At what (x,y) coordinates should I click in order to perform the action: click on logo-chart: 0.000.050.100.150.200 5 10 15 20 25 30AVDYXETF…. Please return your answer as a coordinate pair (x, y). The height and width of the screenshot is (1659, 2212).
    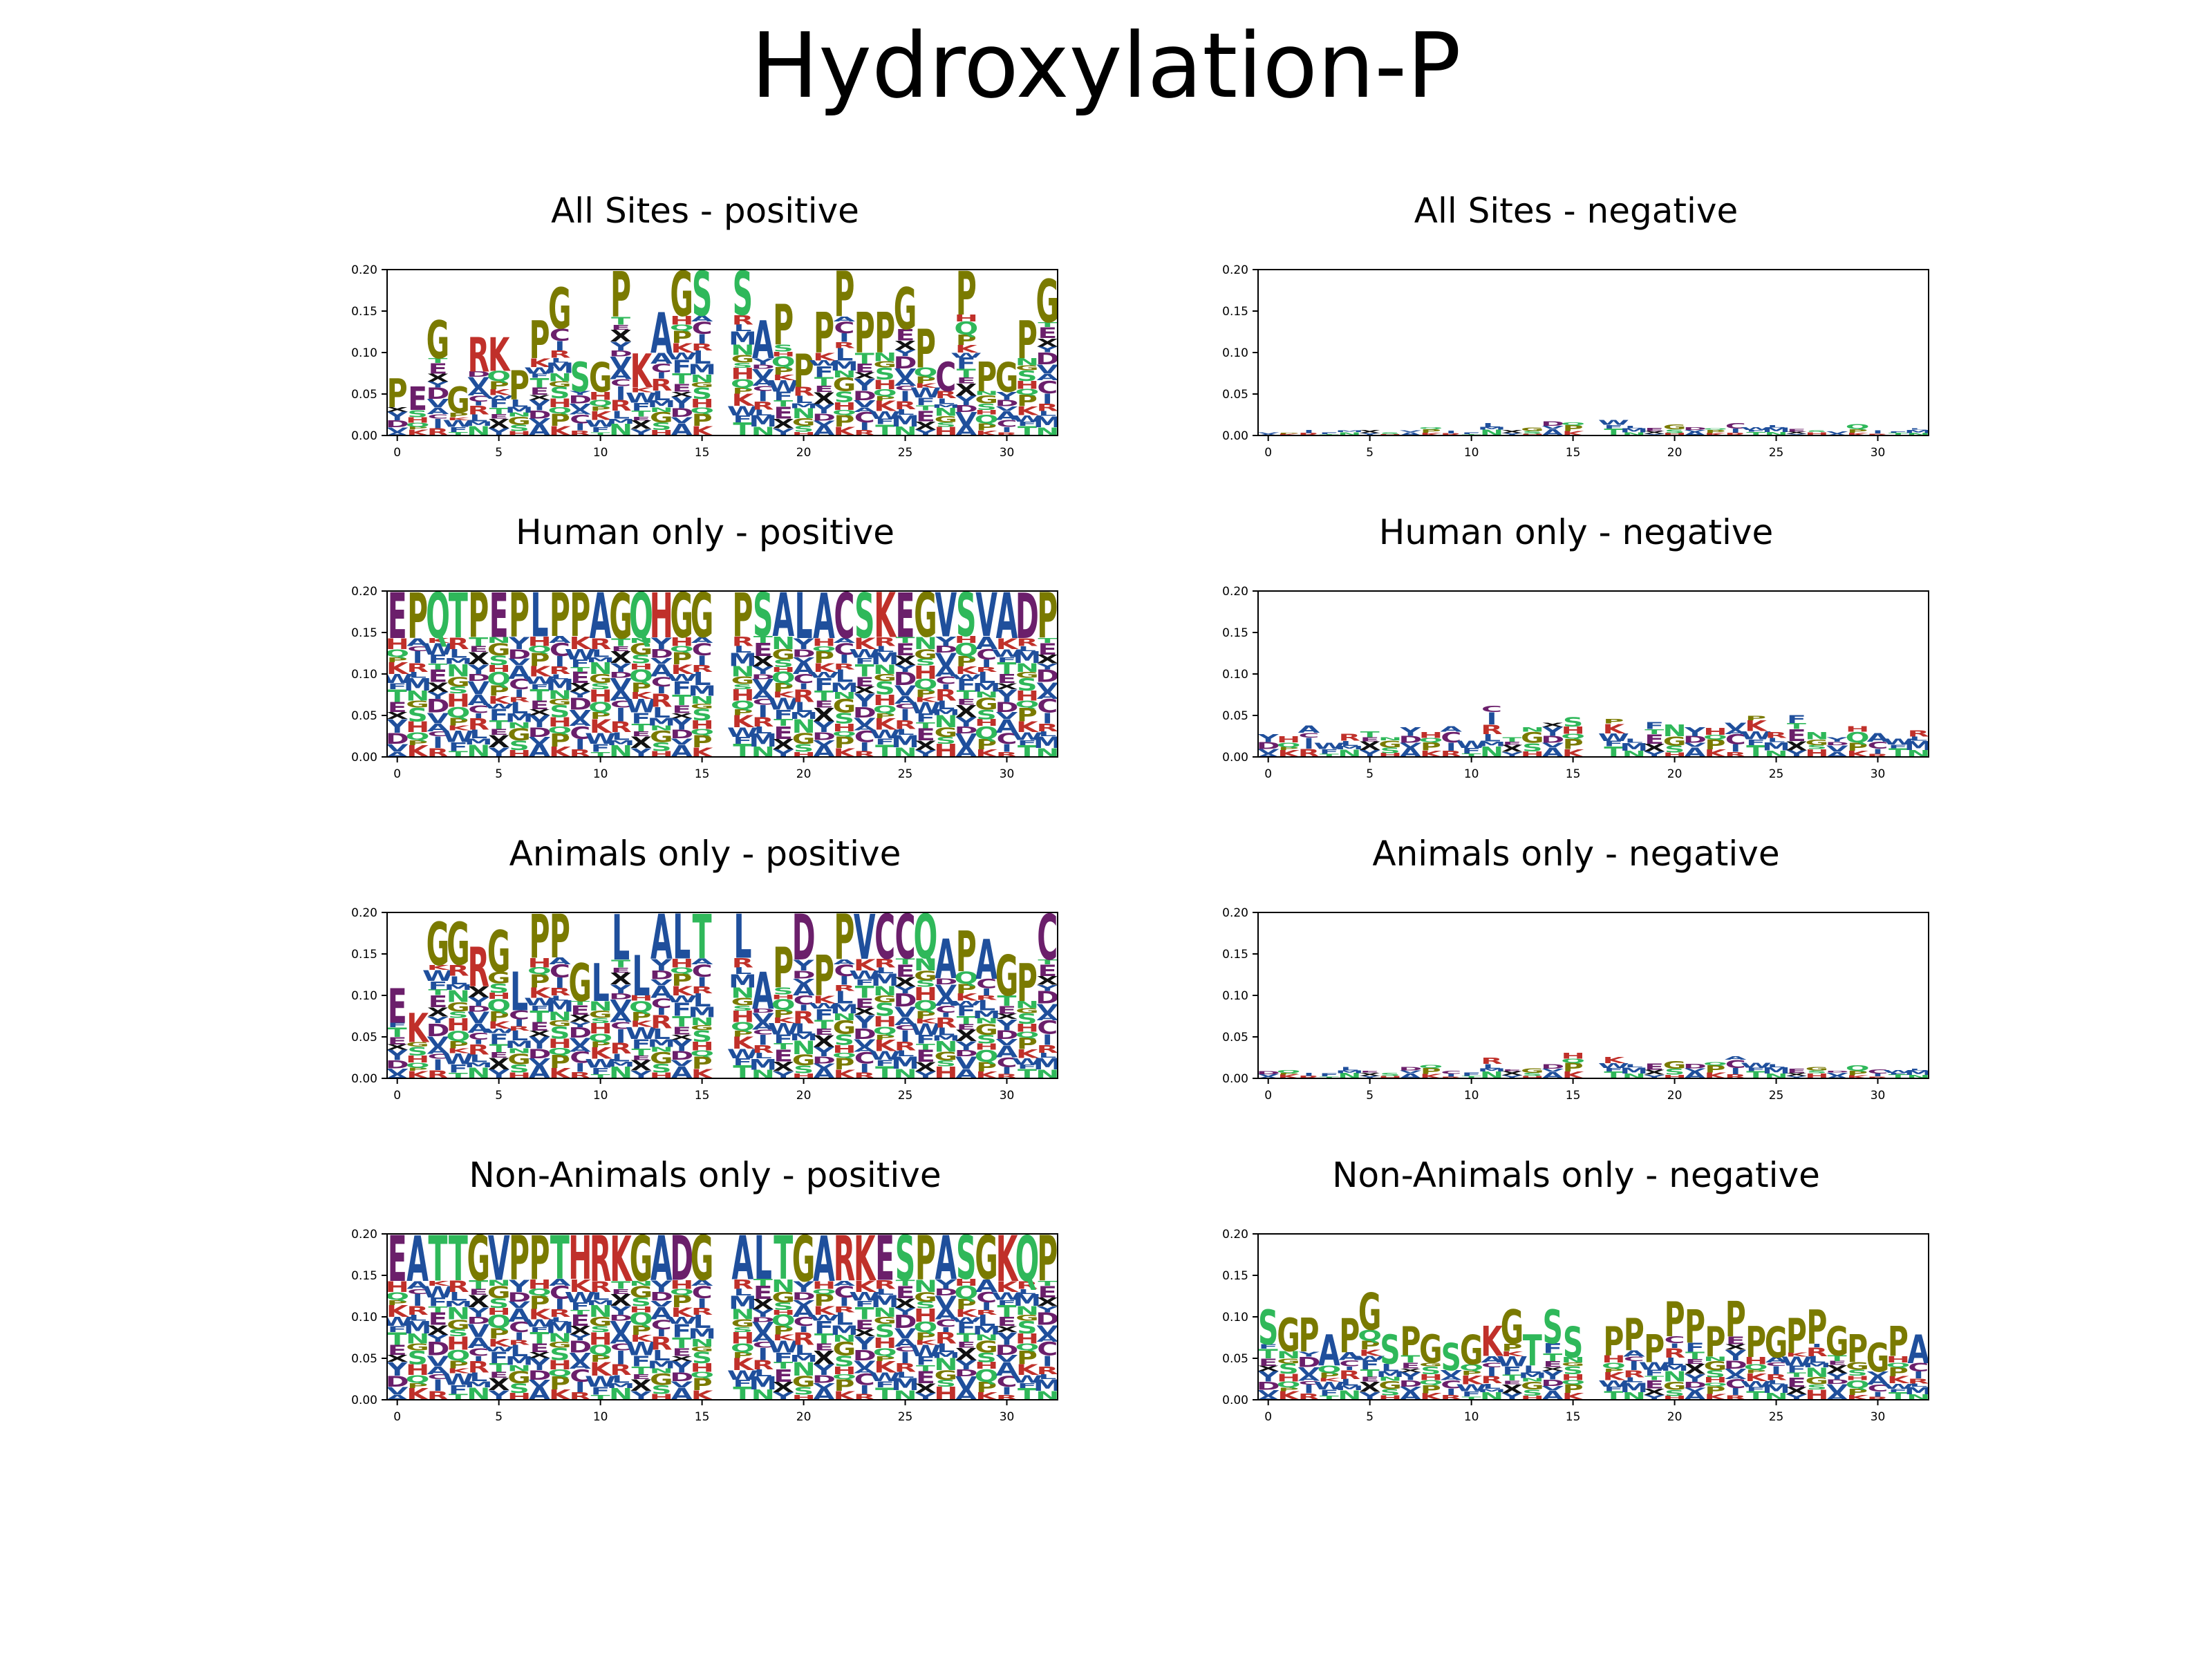
    Looking at the image, I should click on (704, 1004).